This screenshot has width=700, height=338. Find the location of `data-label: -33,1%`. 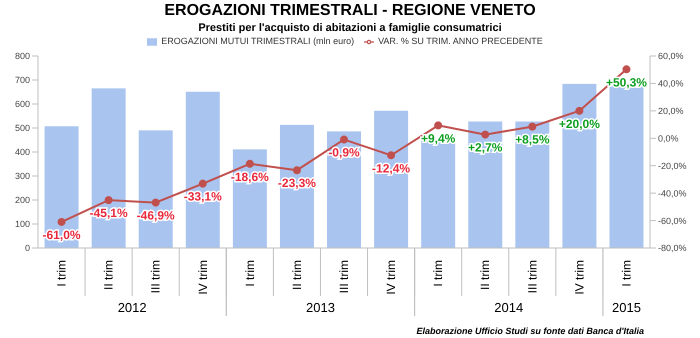

data-label: -33,1% is located at coordinates (203, 197).